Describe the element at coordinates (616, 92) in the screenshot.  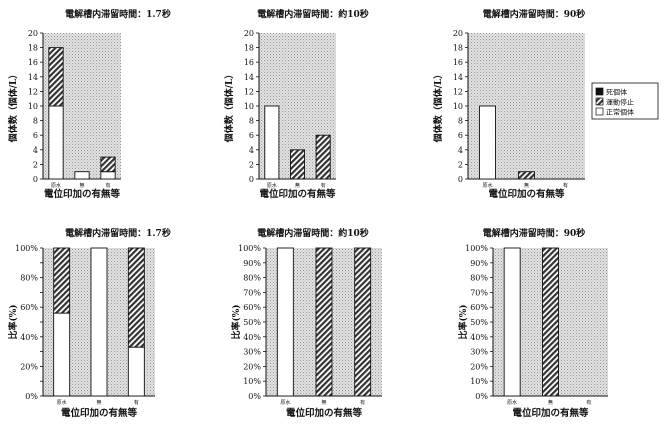
I see `legend-label: 死個体` at that location.